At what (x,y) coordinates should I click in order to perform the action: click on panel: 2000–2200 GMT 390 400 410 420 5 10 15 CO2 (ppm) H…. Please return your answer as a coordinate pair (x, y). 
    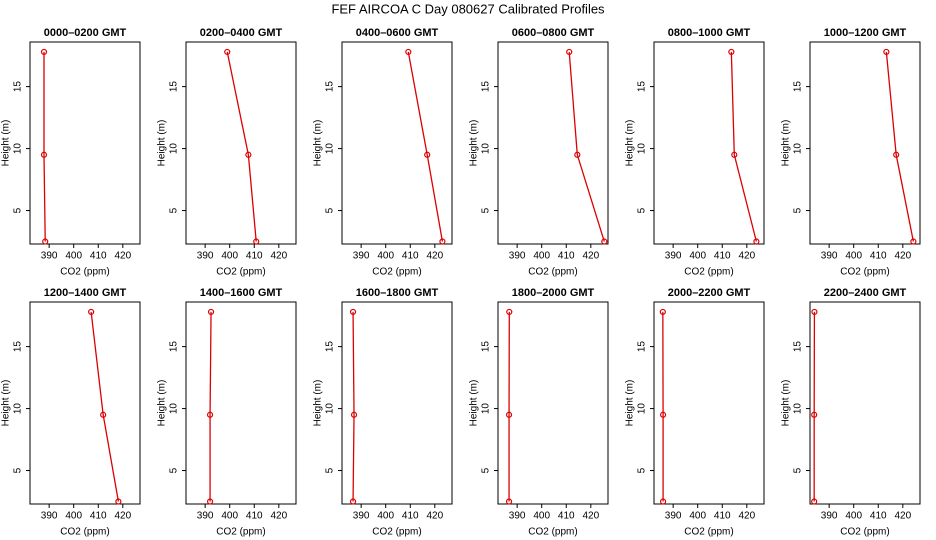
    Looking at the image, I should click on (695, 412).